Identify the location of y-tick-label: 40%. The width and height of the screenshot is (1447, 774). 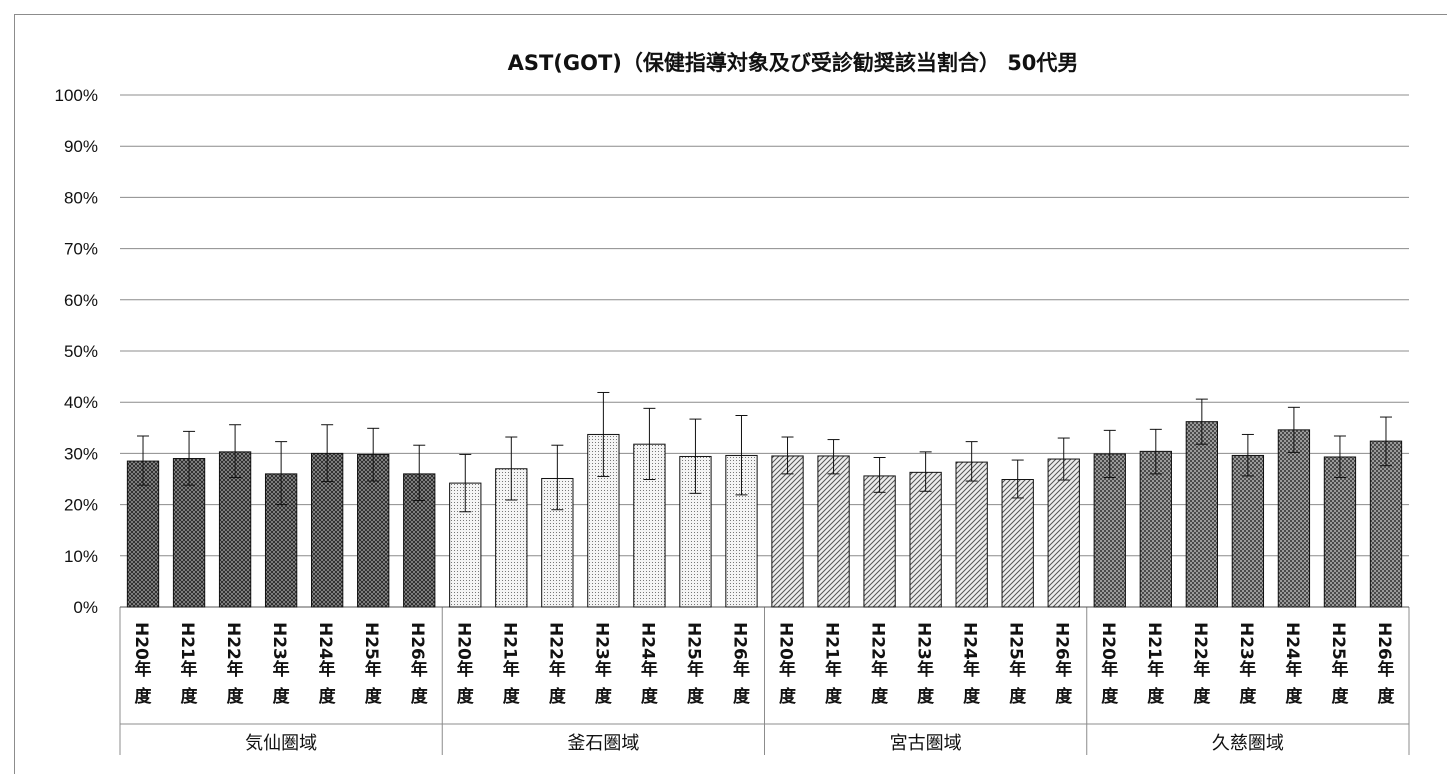
(81, 402).